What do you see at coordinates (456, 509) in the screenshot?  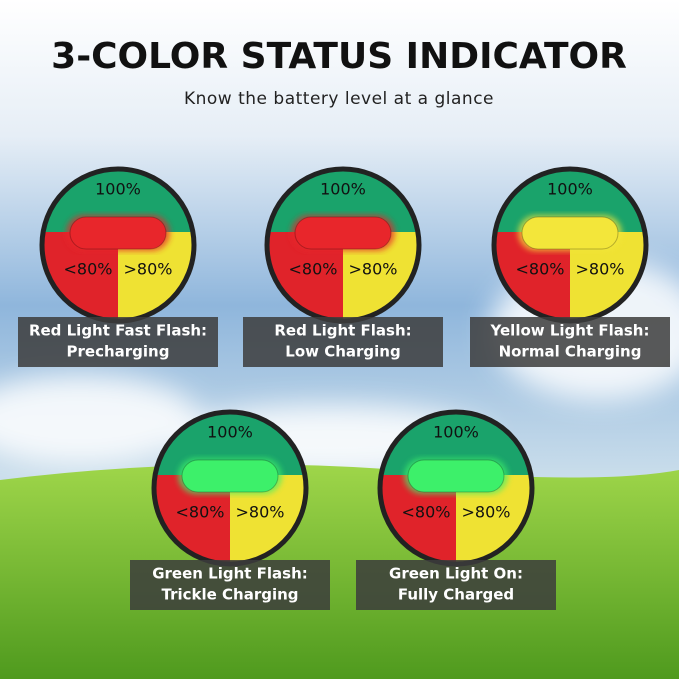 I see `indicator: 100% <80% >80% Green Light On: Fully Charged` at bounding box center [456, 509].